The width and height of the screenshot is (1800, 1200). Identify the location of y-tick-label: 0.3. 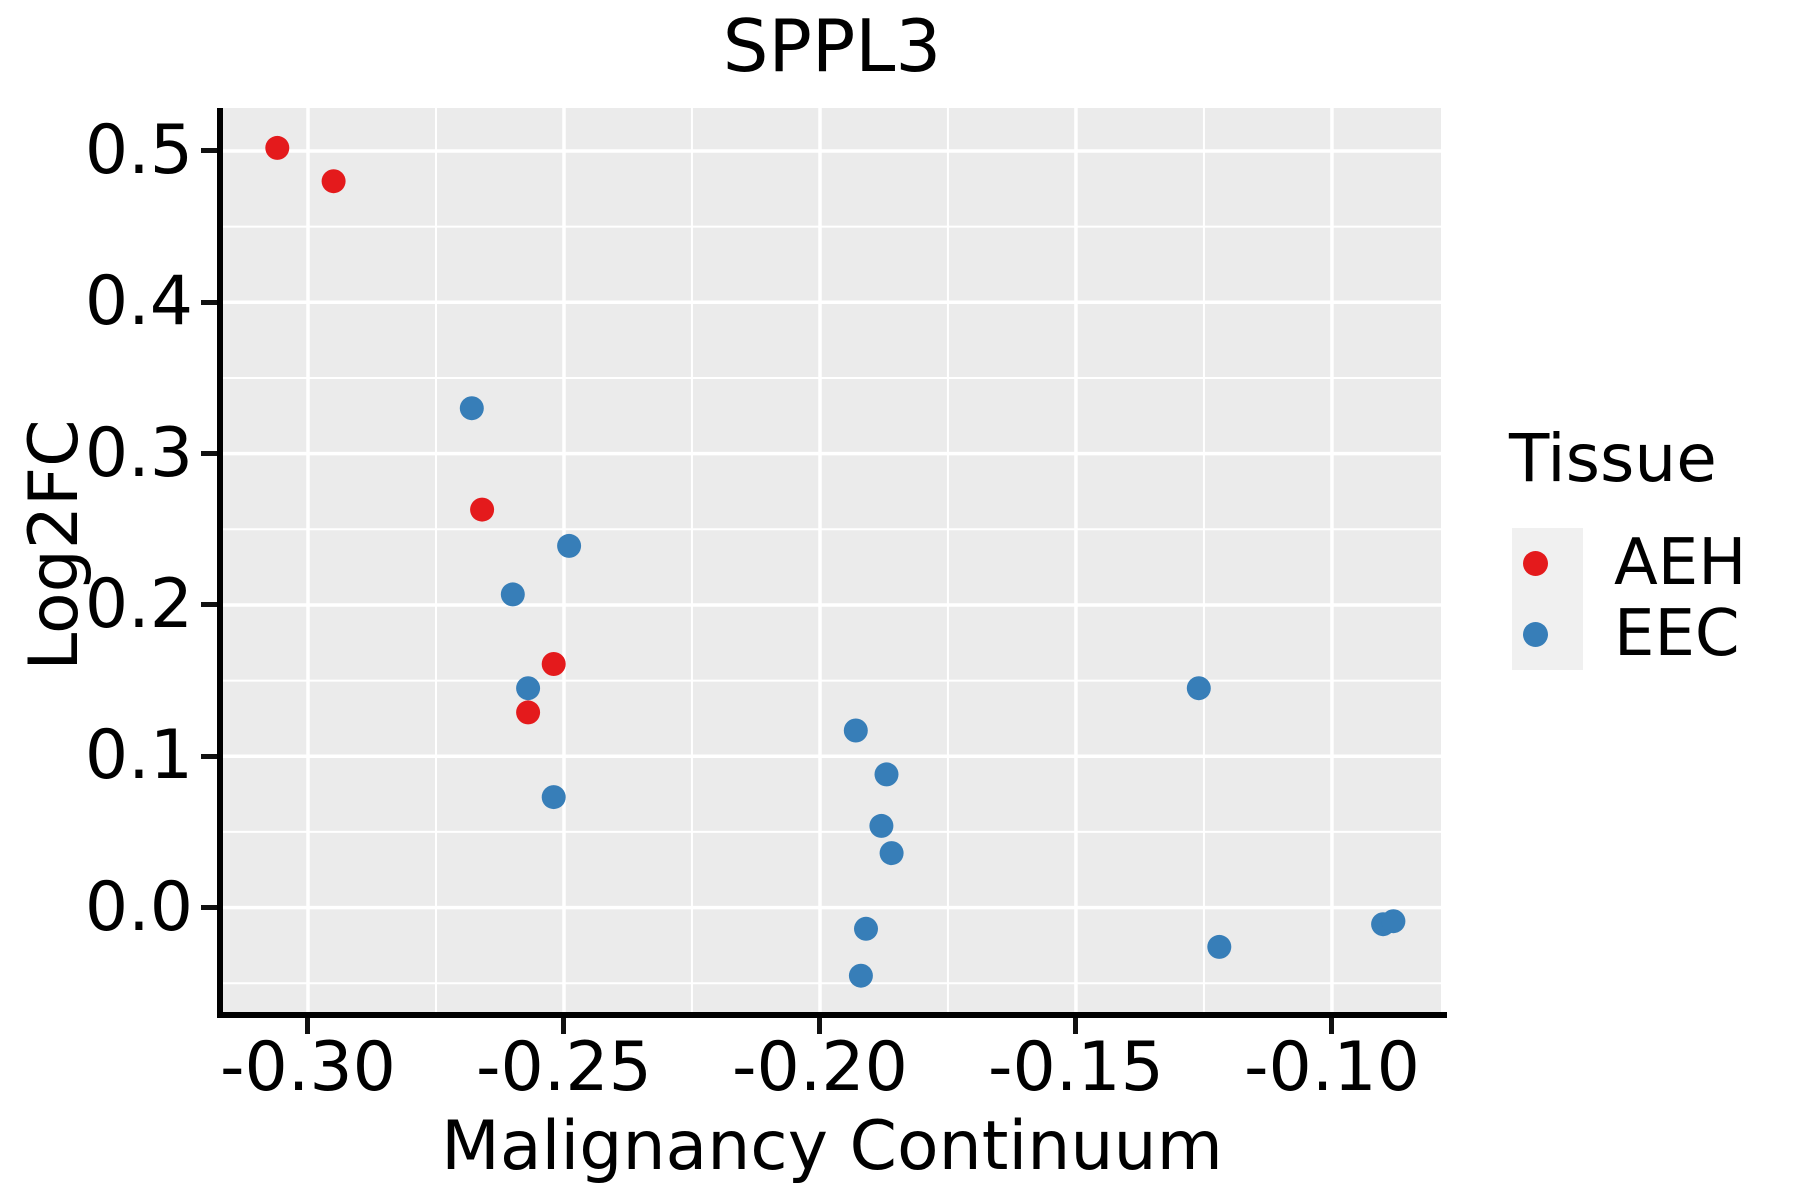
(138, 453).